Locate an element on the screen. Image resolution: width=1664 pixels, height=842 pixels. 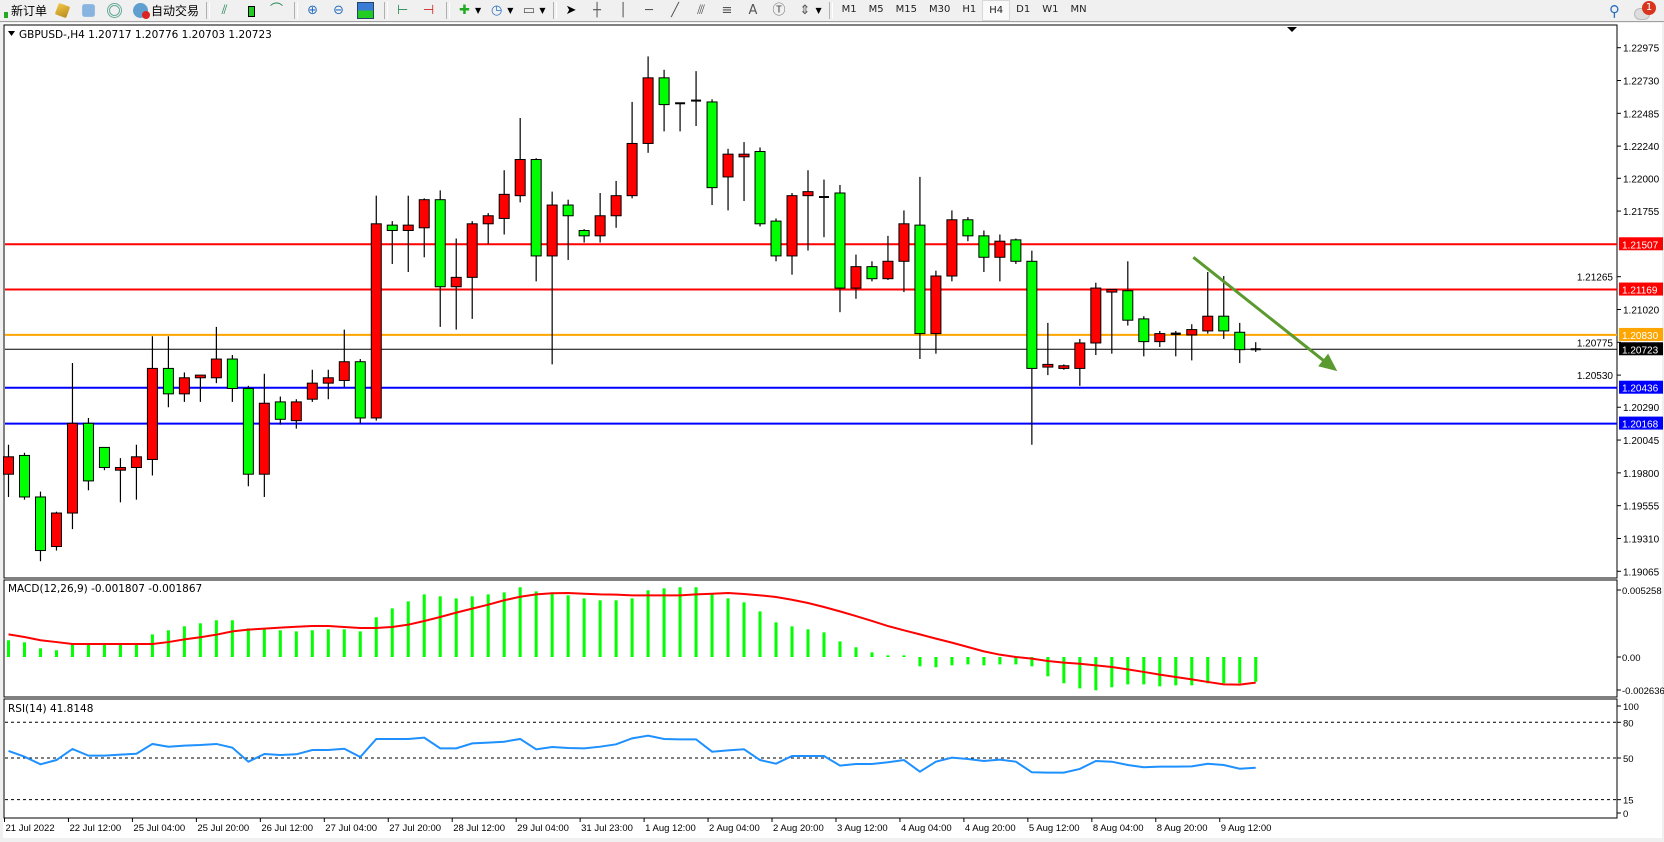
text-button: A is located at coordinates (755, 10).